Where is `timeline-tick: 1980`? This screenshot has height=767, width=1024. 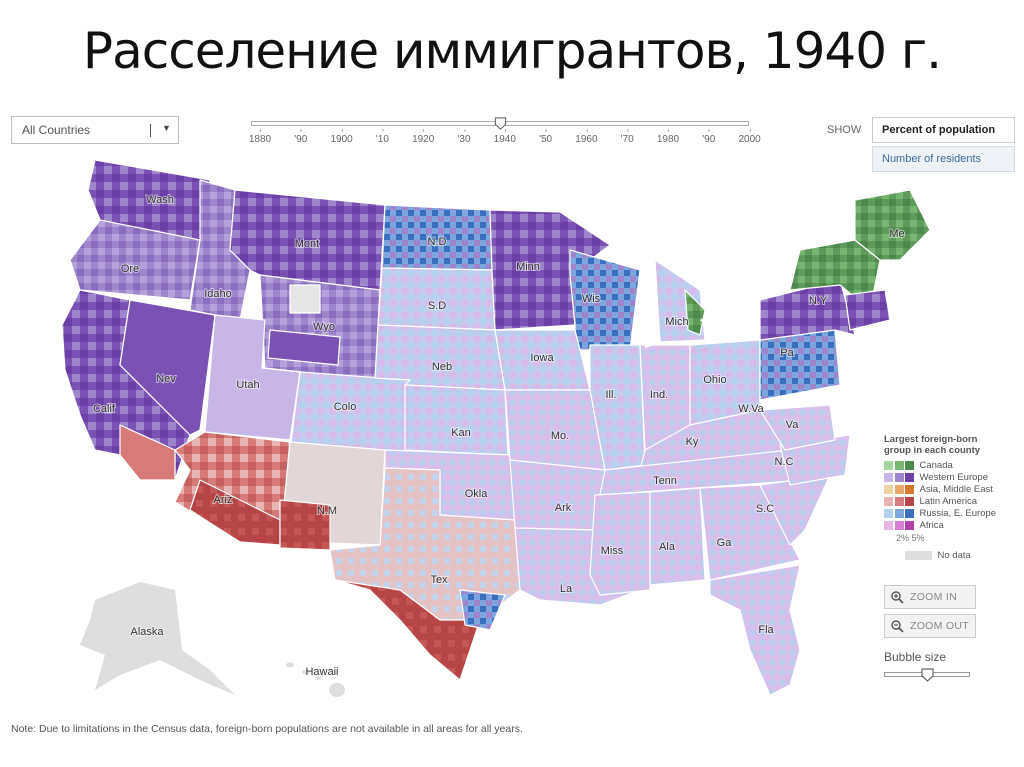
timeline-tick: 1980 is located at coordinates (668, 137).